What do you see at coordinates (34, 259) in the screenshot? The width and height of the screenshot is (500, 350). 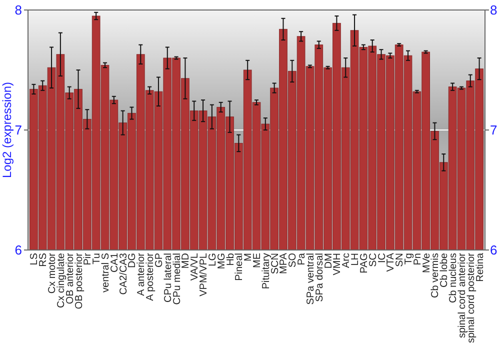 I see `x-tick-label: LS` at bounding box center [34, 259].